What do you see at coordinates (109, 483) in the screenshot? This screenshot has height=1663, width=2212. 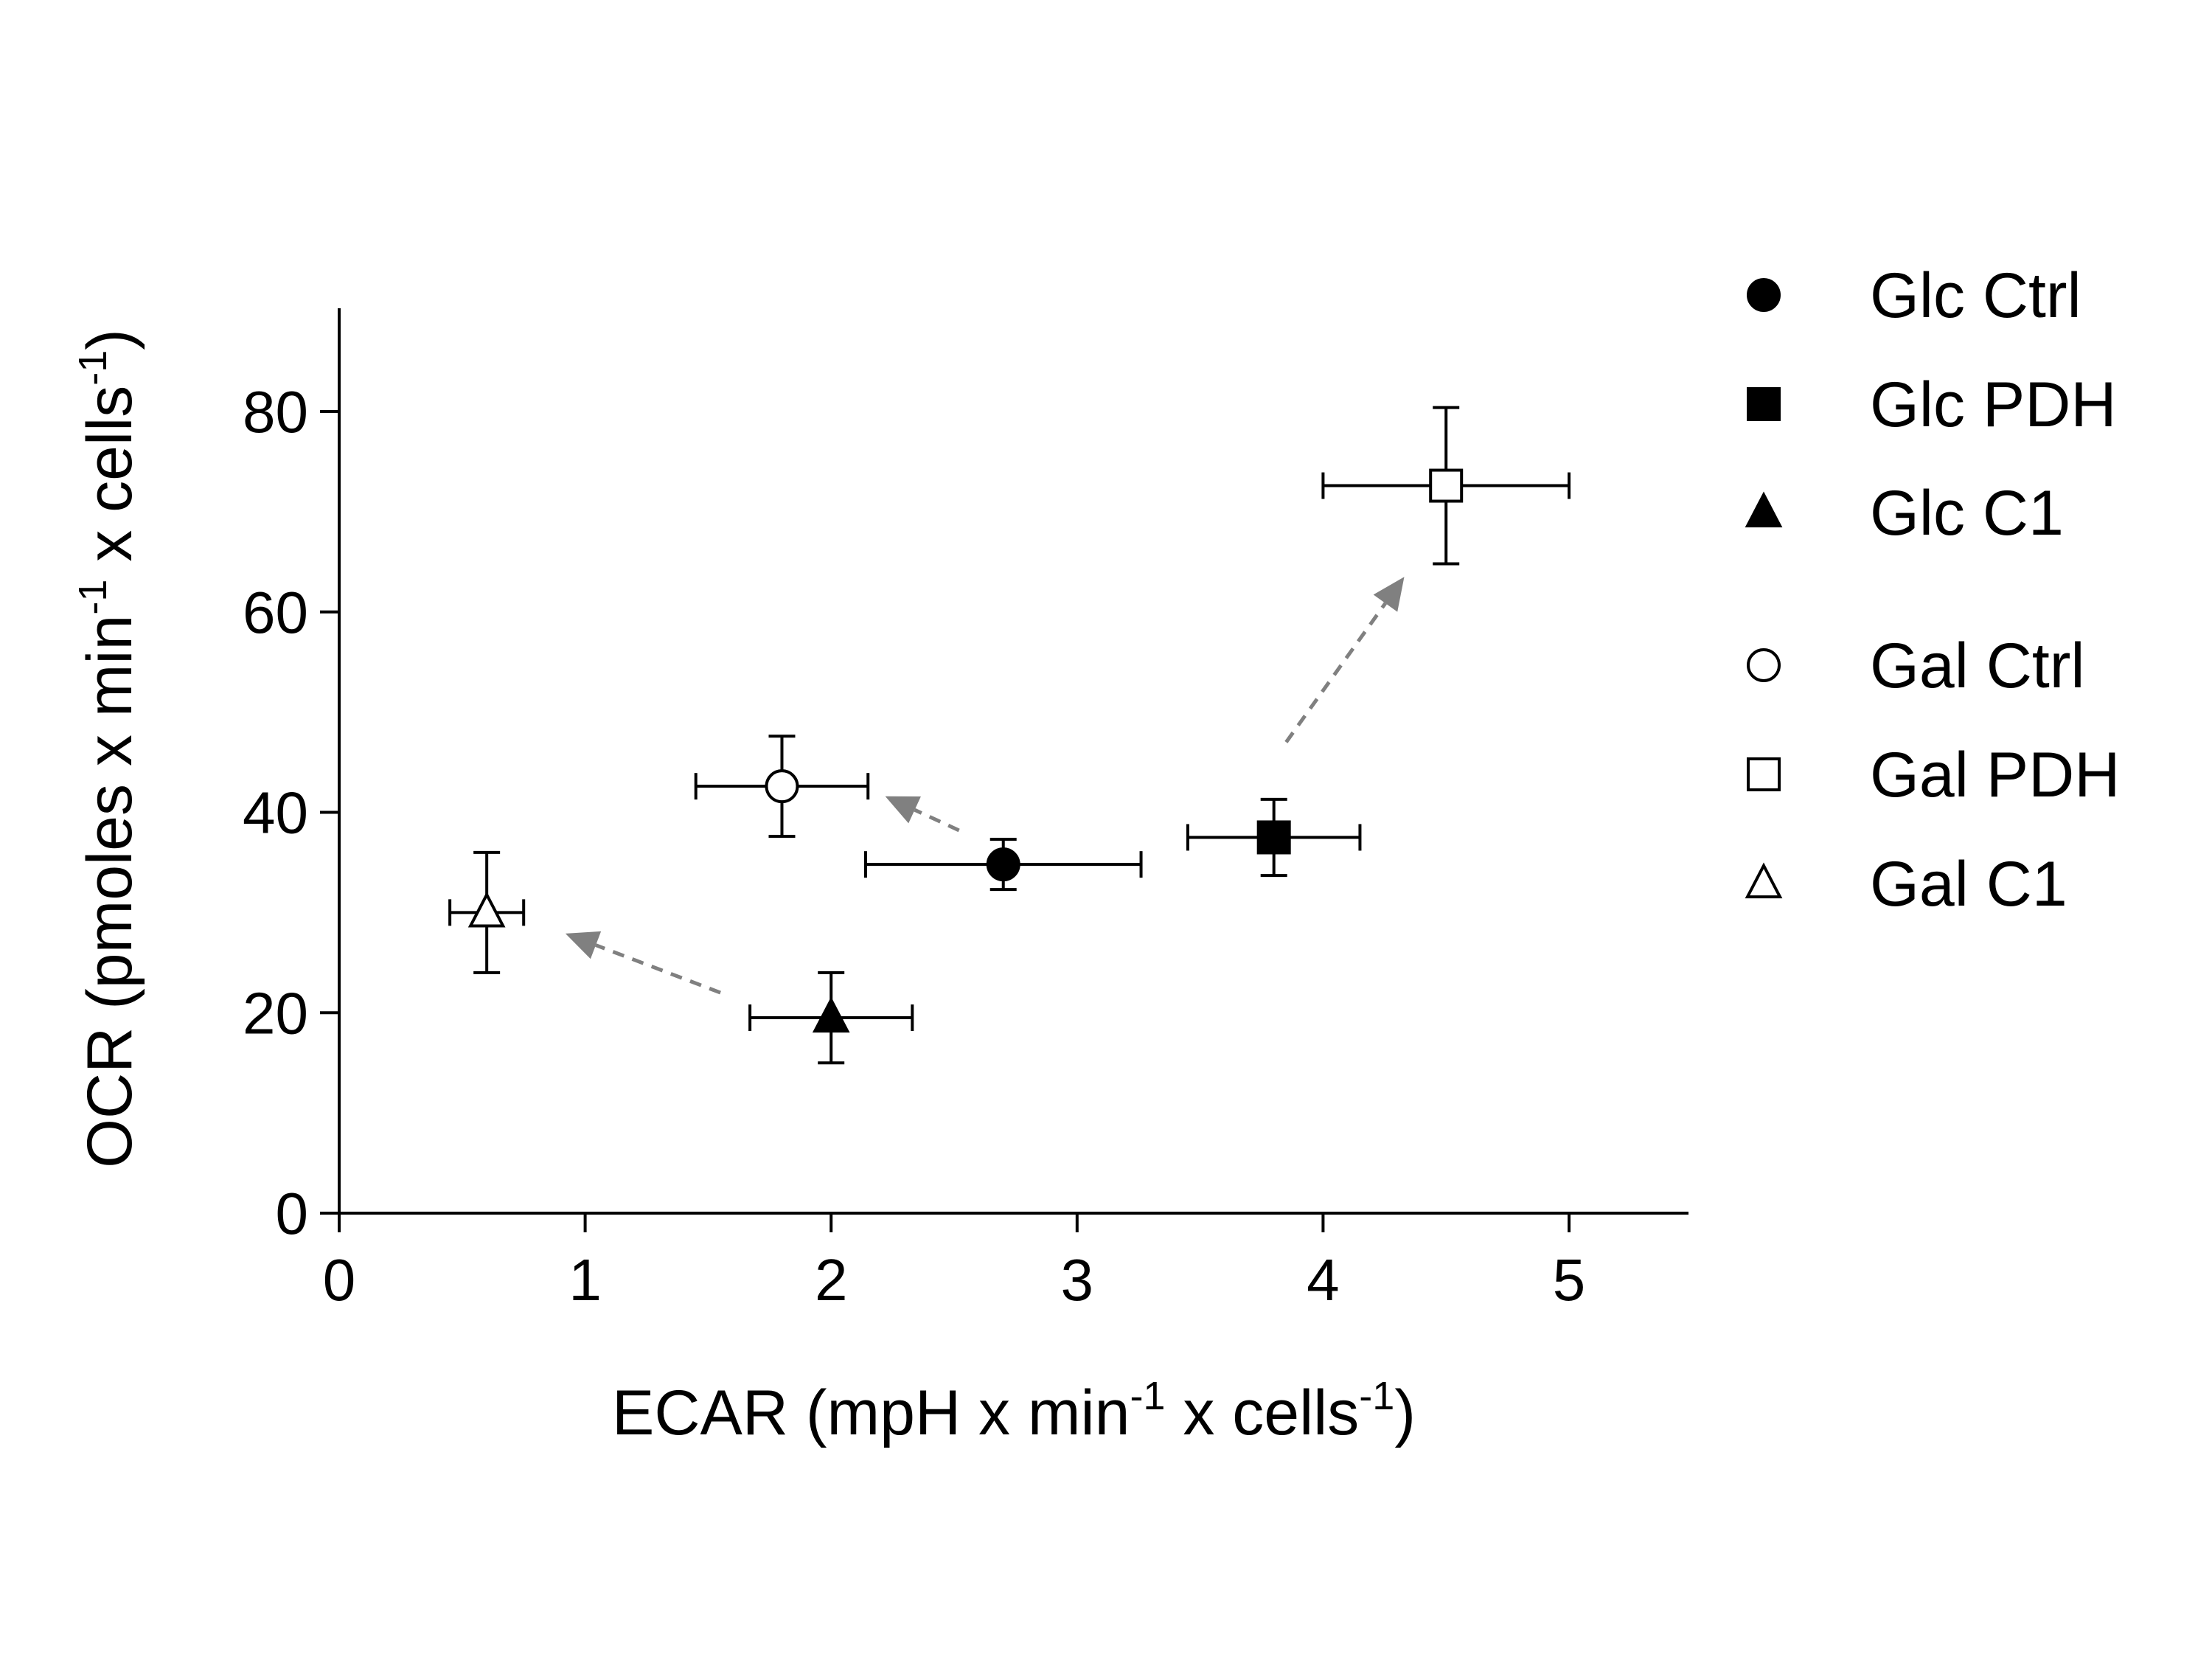 I see `y-axis-label-mid: x cells` at bounding box center [109, 483].